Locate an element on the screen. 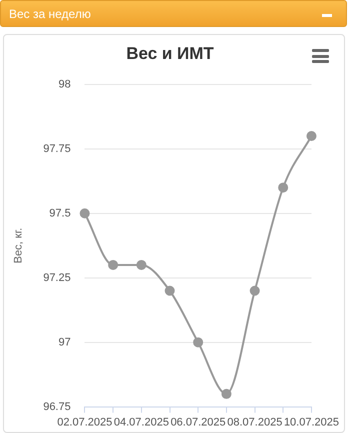  x-tick-label: 08.07.2025 is located at coordinates (254, 422).